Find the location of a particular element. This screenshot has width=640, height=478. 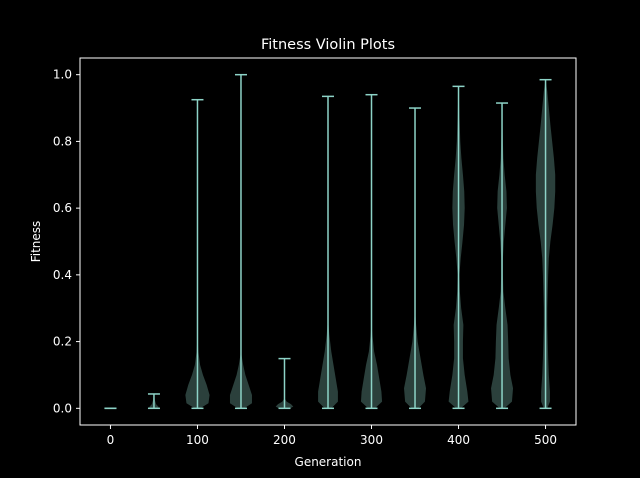

x-tick-label: 300 is located at coordinates (371, 440).